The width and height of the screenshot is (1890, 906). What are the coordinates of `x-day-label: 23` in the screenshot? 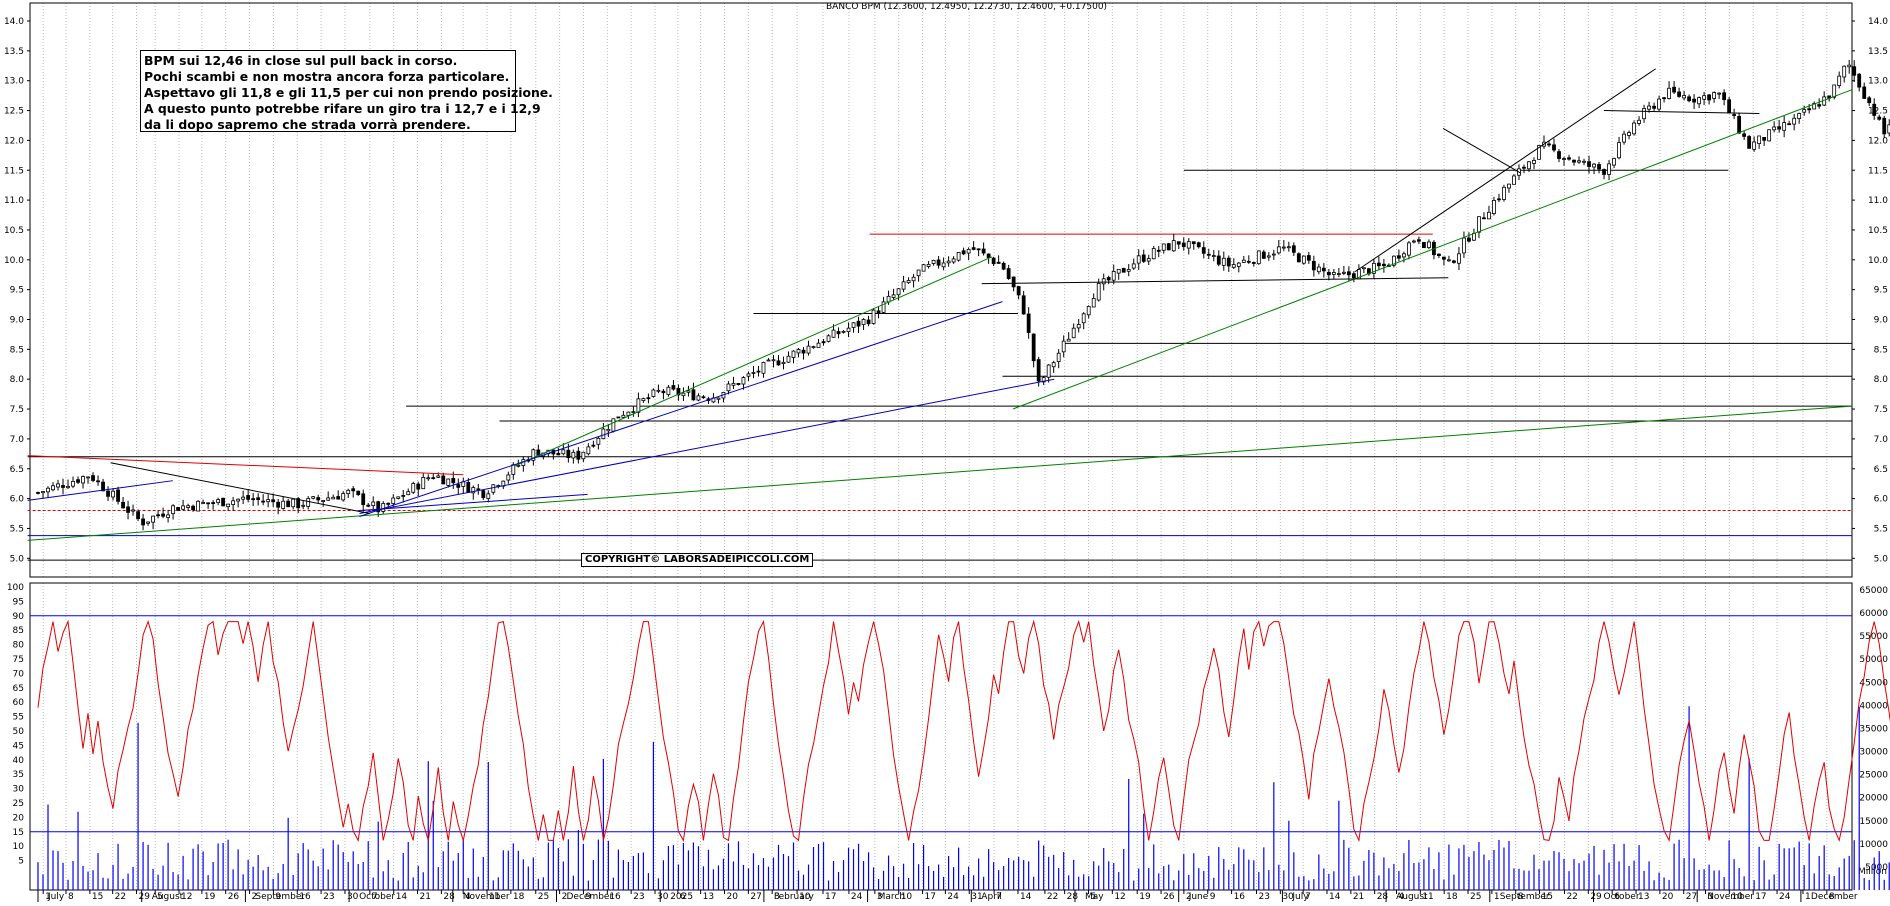 It's located at (328, 897).